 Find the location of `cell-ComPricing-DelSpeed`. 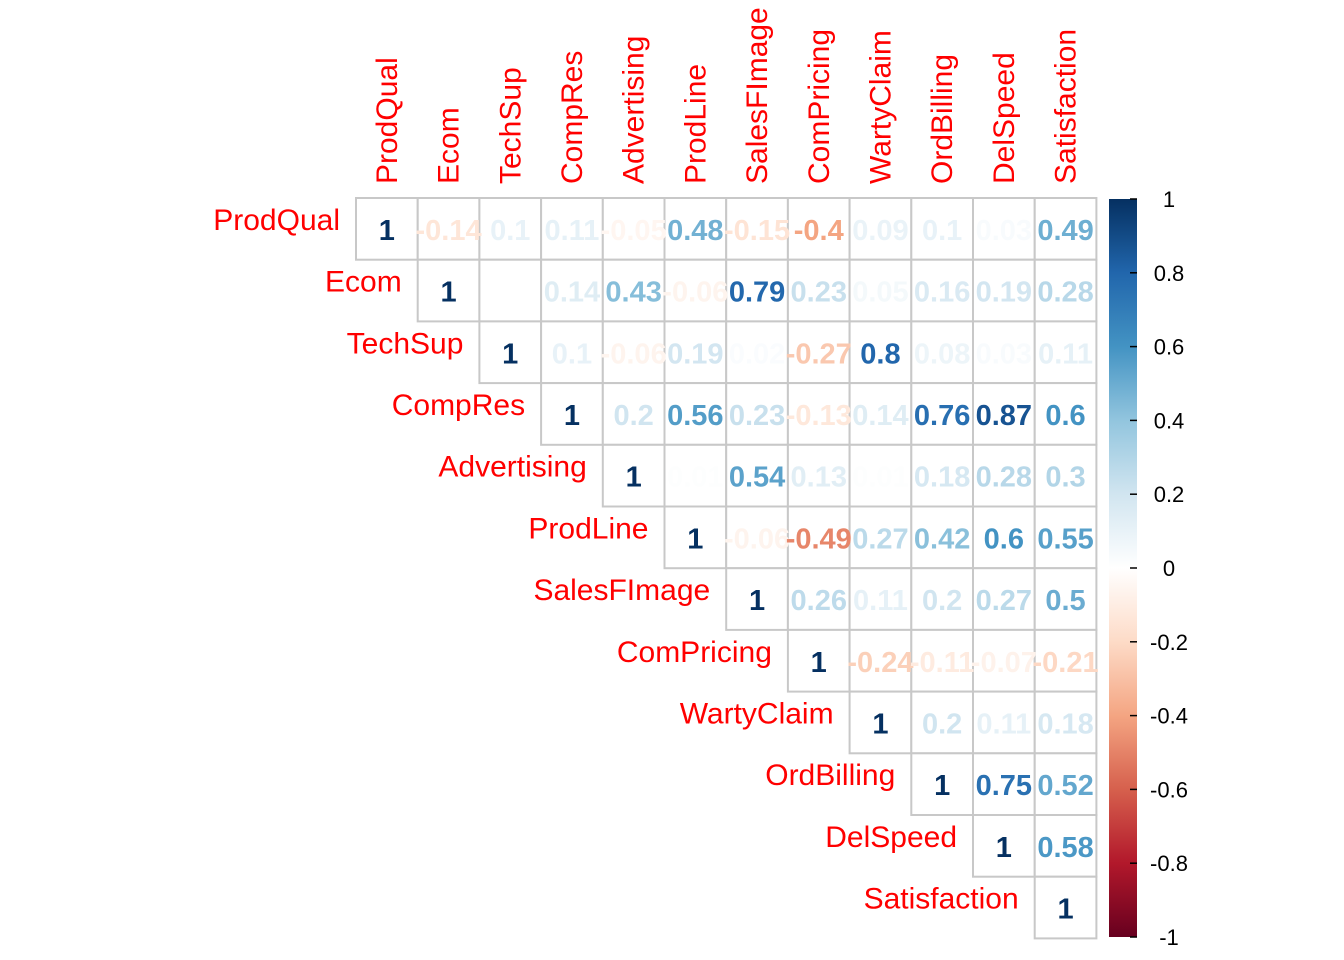

cell-ComPricing-DelSpeed is located at coordinates (1004, 660).